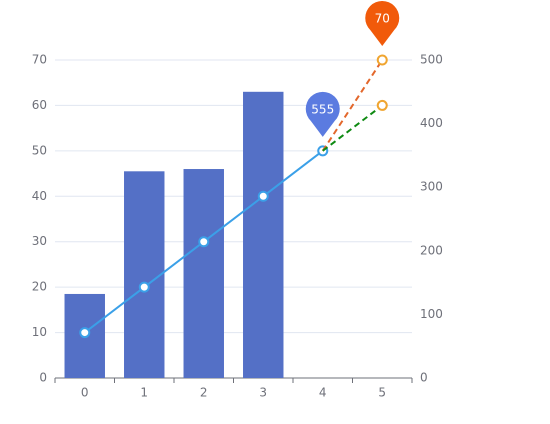  Describe the element at coordinates (431, 250) in the screenshot. I see `y2-tick-label: 200` at that location.